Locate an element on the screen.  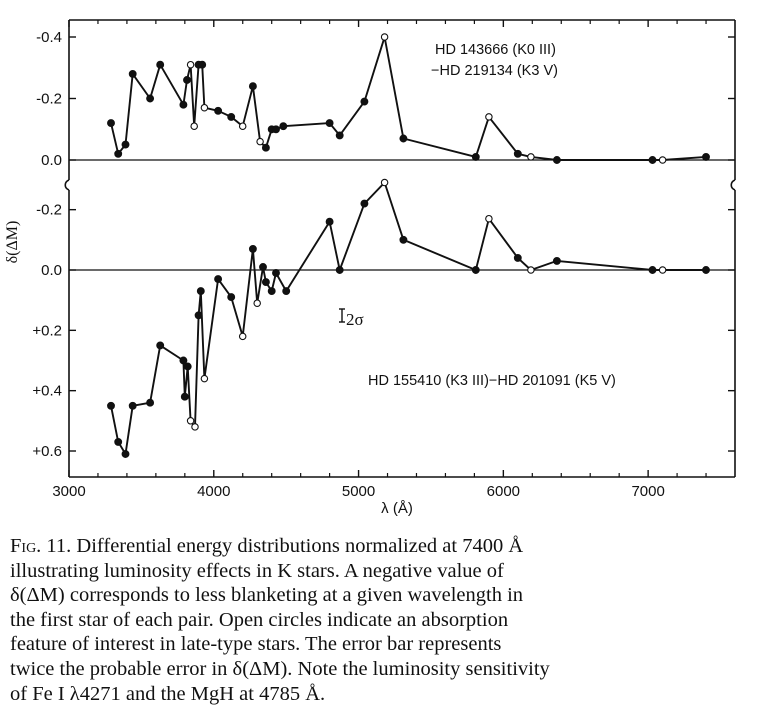
zero-lines is located at coordinates (402, 215).